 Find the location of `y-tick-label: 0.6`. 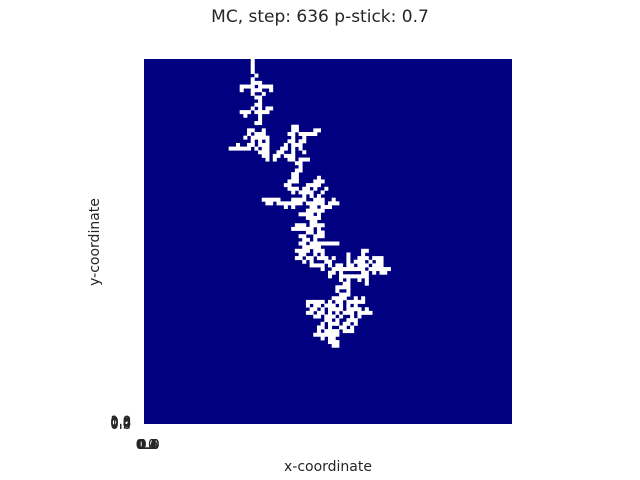

y-tick-label: 0.6 is located at coordinates (120, 423).